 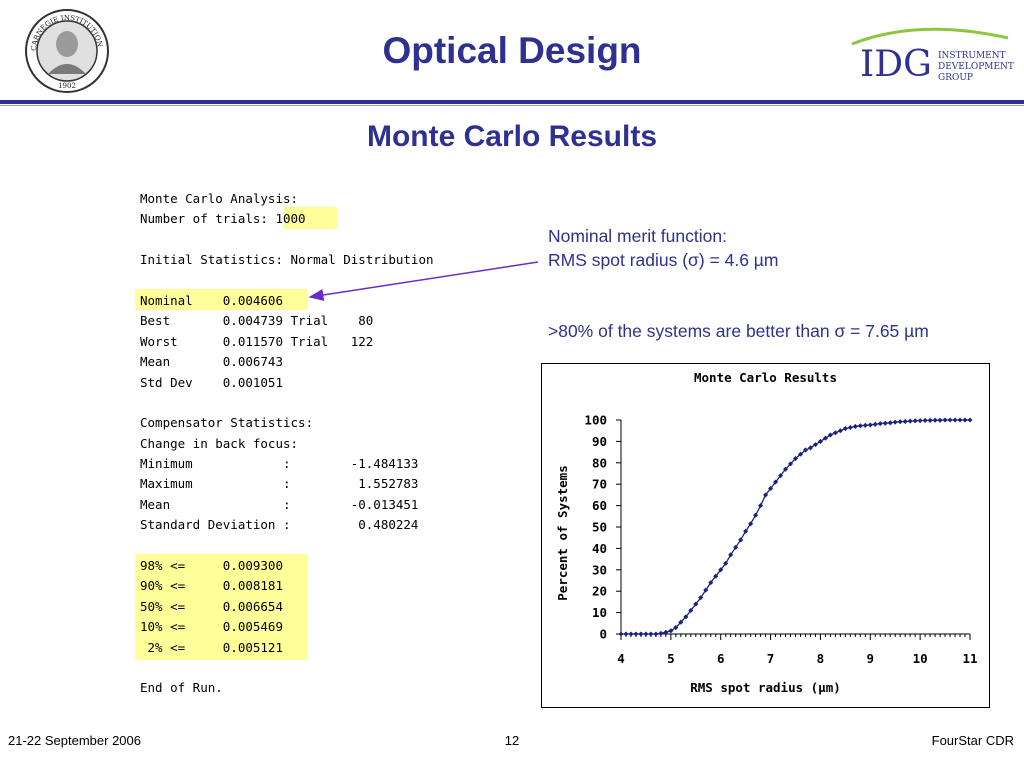 I want to click on y-tick-label: 30, so click(x=599, y=569).